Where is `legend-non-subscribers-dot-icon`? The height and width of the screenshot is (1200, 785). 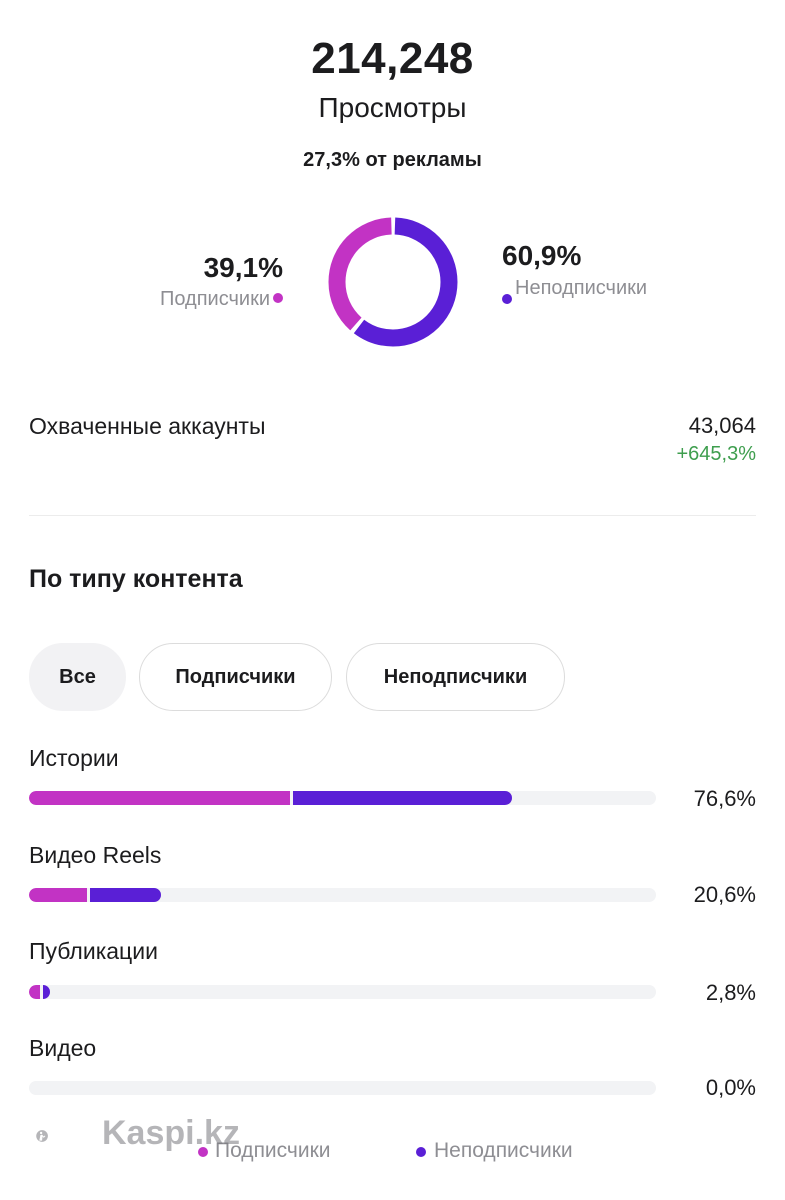
legend-non-subscribers-dot-icon is located at coordinates (421, 1152).